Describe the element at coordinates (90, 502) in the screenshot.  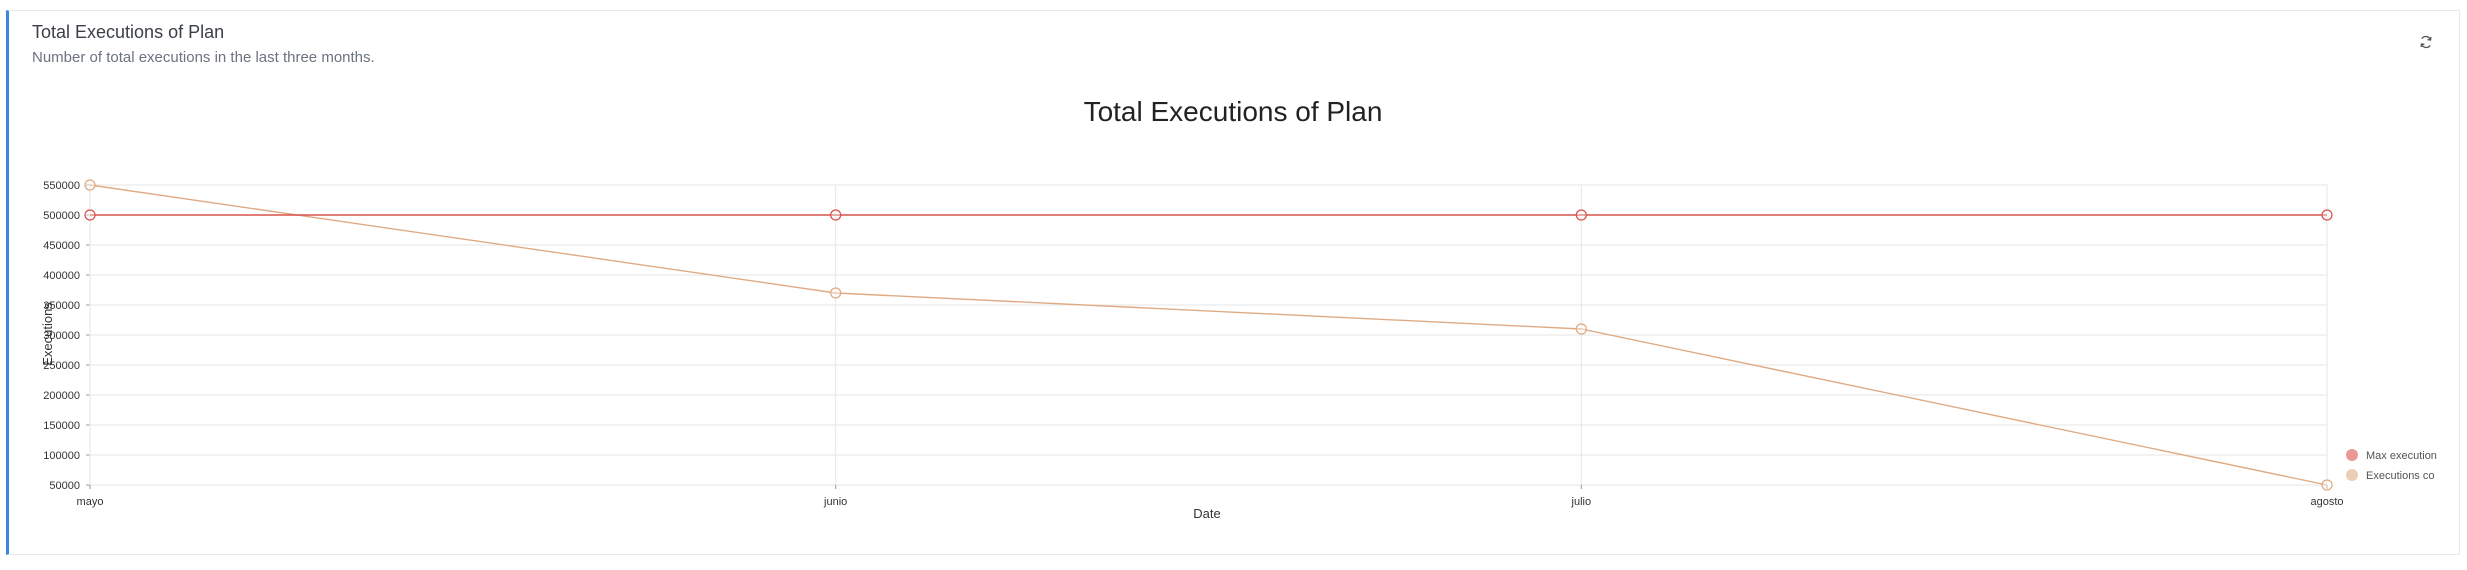
I see `x-tick-label: mayo` at that location.